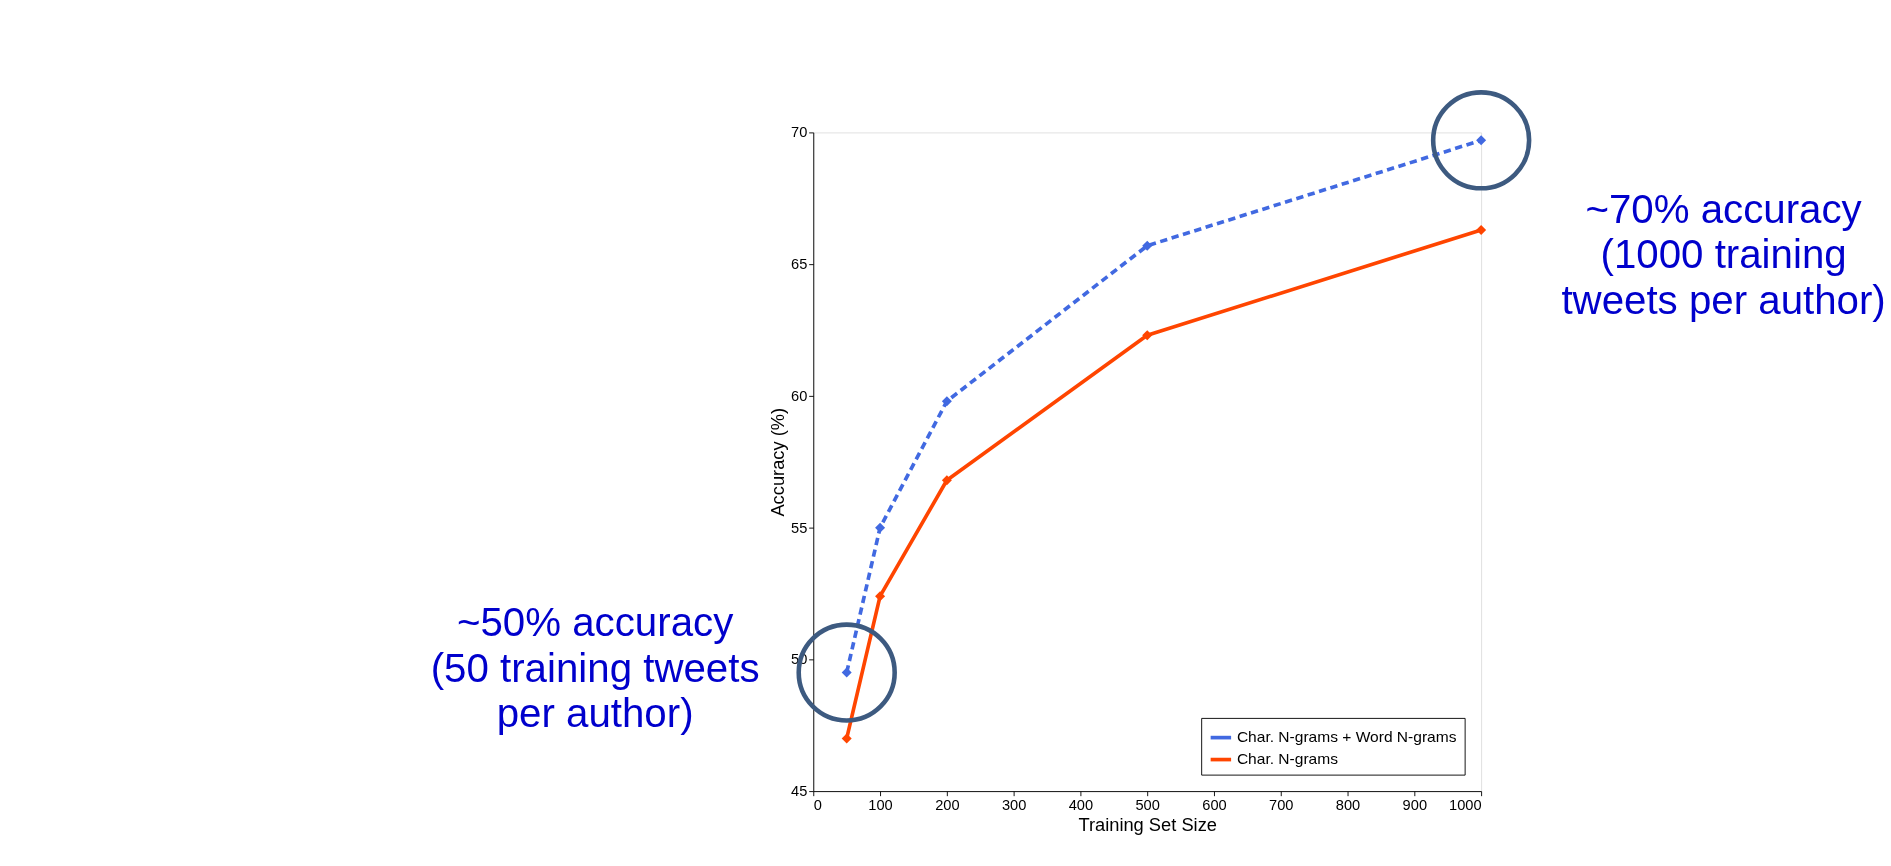 Image resolution: width=1891 pixels, height=866 pixels. I want to click on y-tick-label: 55, so click(799, 527).